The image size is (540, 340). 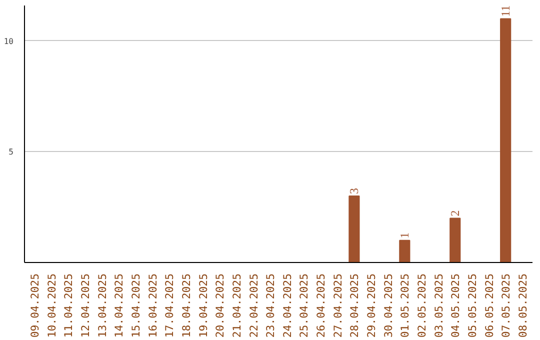 I want to click on x-tick-label: 26.04.2025, so click(x=321, y=306).